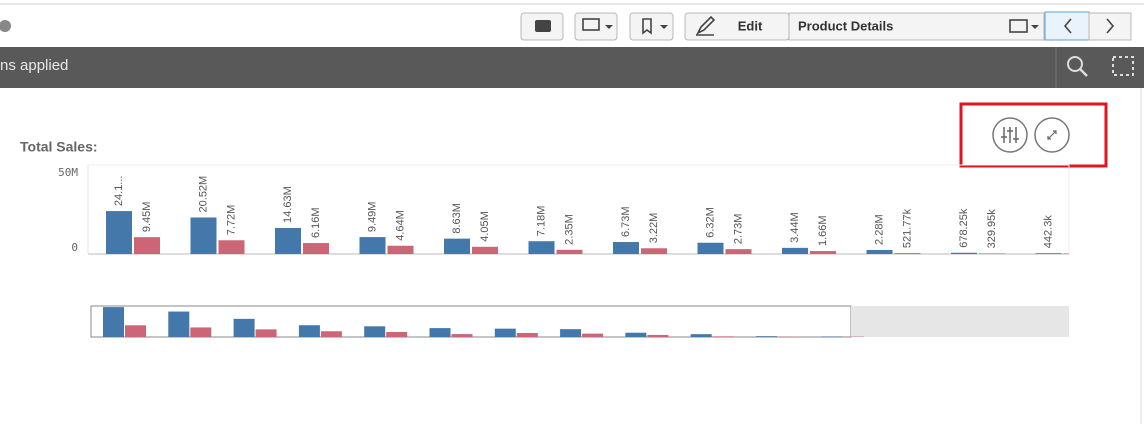 This screenshot has height=429, width=1144. I want to click on chart-title: Total Sales:, so click(59, 147).